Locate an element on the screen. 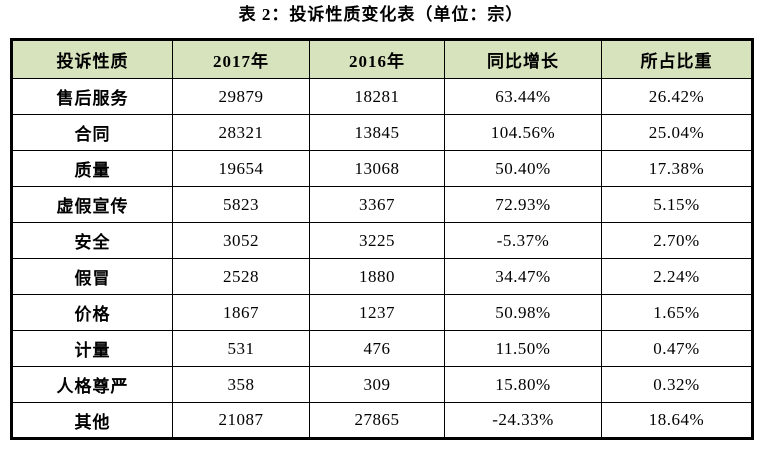 This screenshot has height=452, width=762. row-label-cell: 计量 is located at coordinates (92, 348).